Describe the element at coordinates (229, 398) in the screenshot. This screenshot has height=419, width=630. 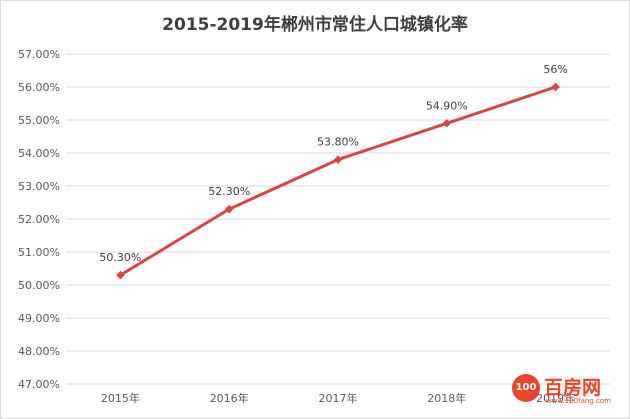
I see `x-tick-label: 2016年` at that location.